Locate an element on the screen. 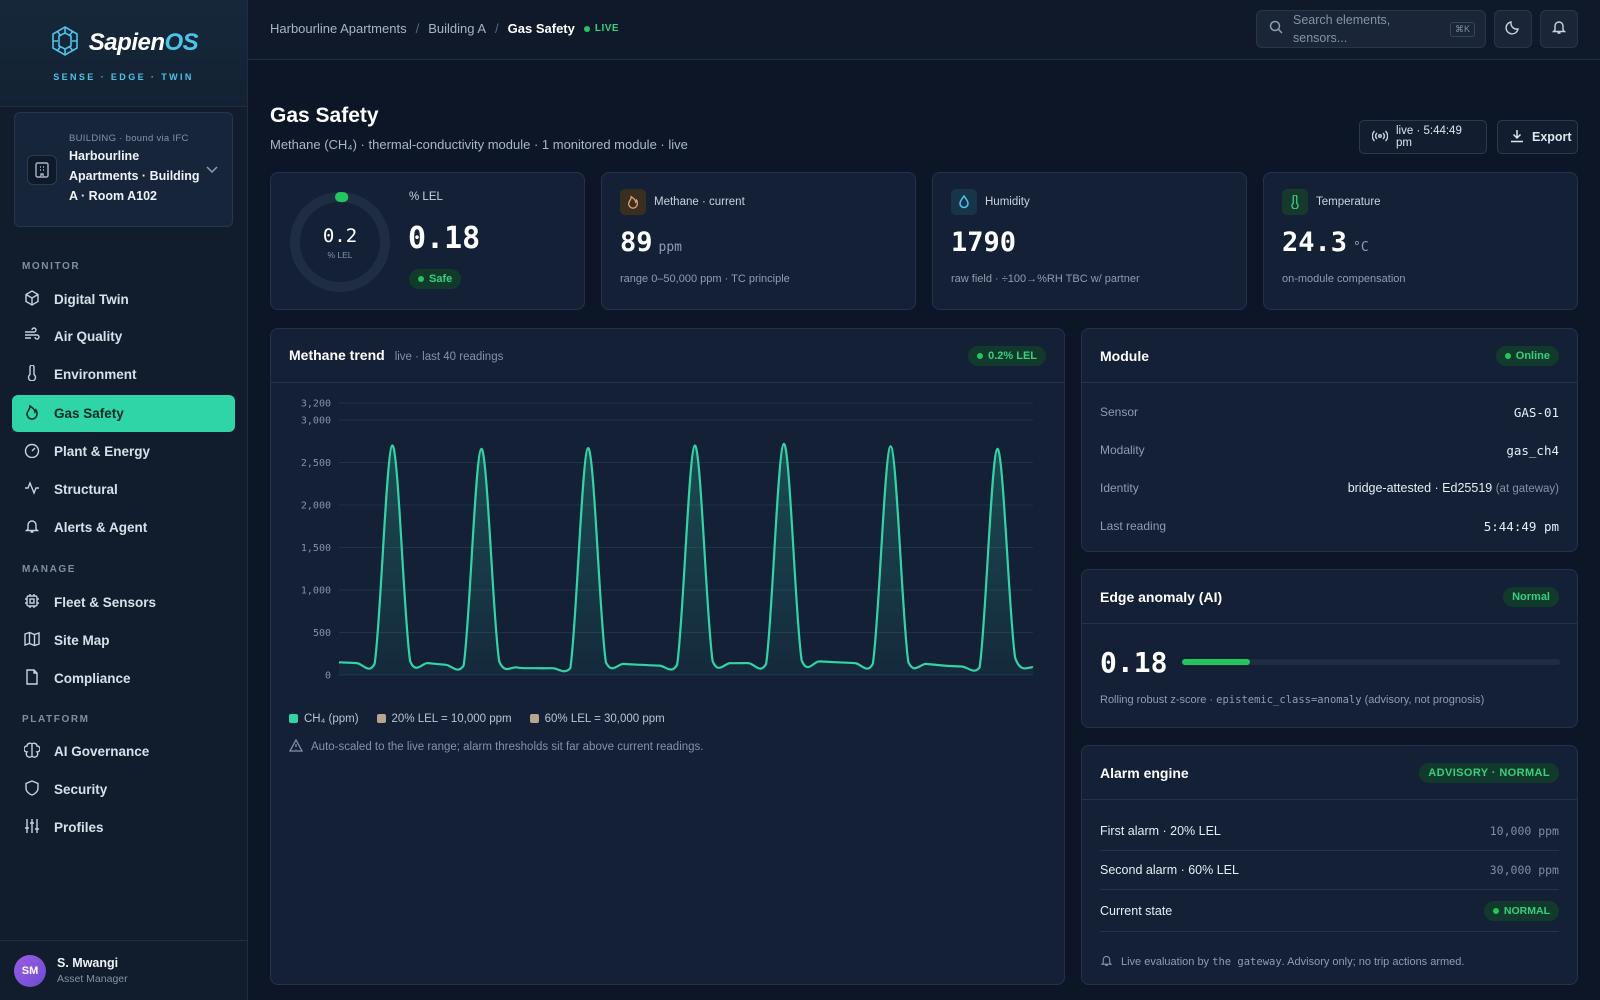  sidebar-item-ai-governance: AI Governance is located at coordinates (123, 751).